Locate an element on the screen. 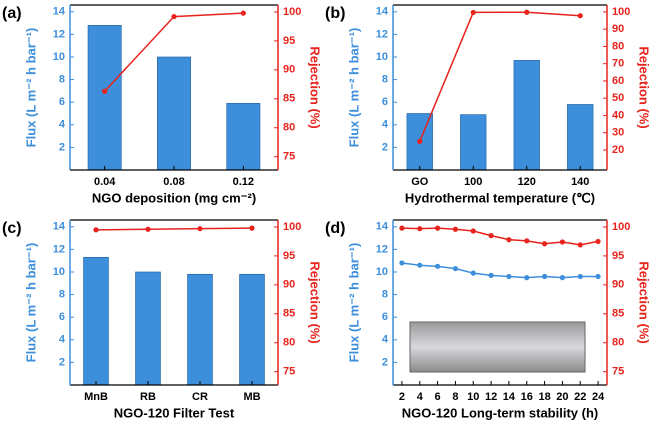 The height and width of the screenshot is (425, 661). x-tick-label: RB is located at coordinates (148, 397).